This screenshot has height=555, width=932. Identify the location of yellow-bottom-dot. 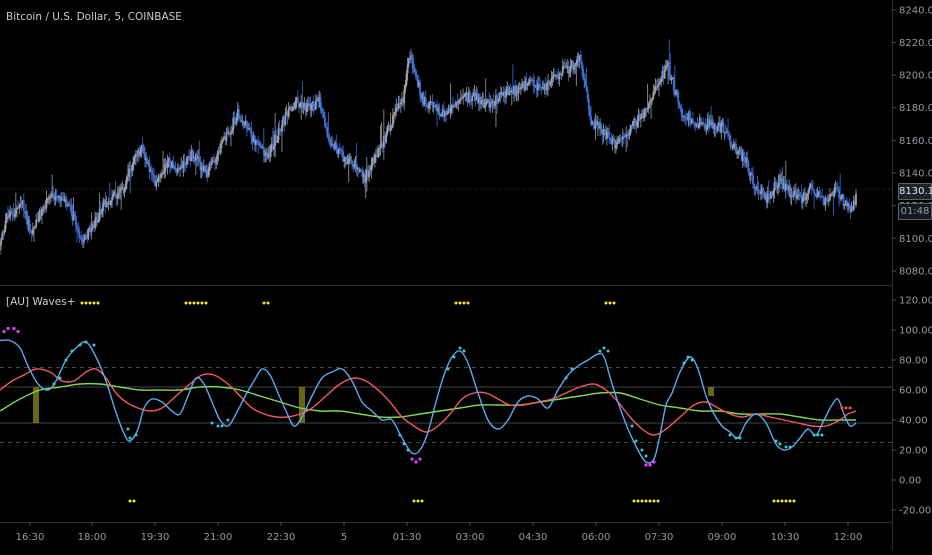
(130, 501).